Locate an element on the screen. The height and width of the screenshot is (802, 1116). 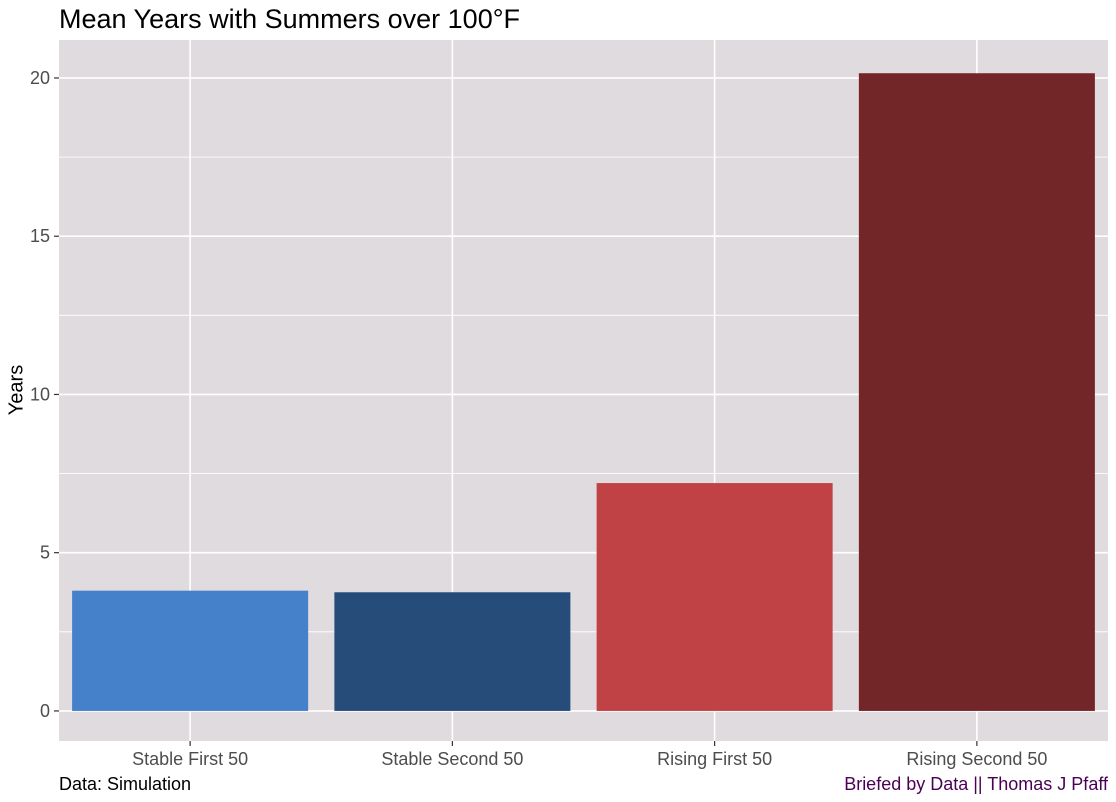
y-axis-ticks: 0 5 10 15 20 is located at coordinates (44, 394).